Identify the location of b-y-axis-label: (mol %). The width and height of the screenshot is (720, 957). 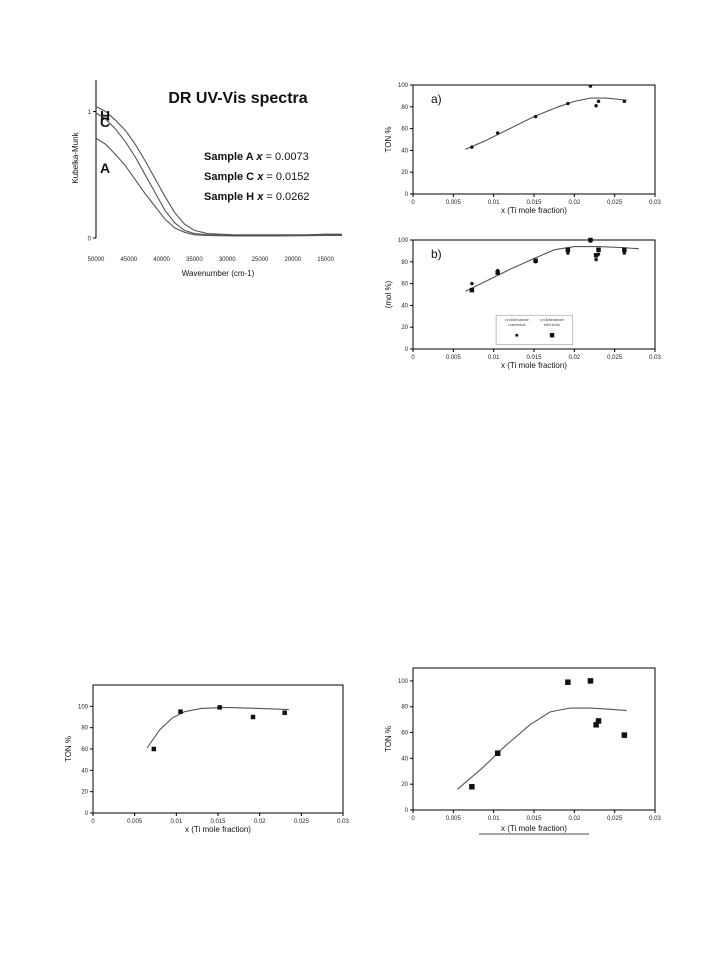
(388, 294).